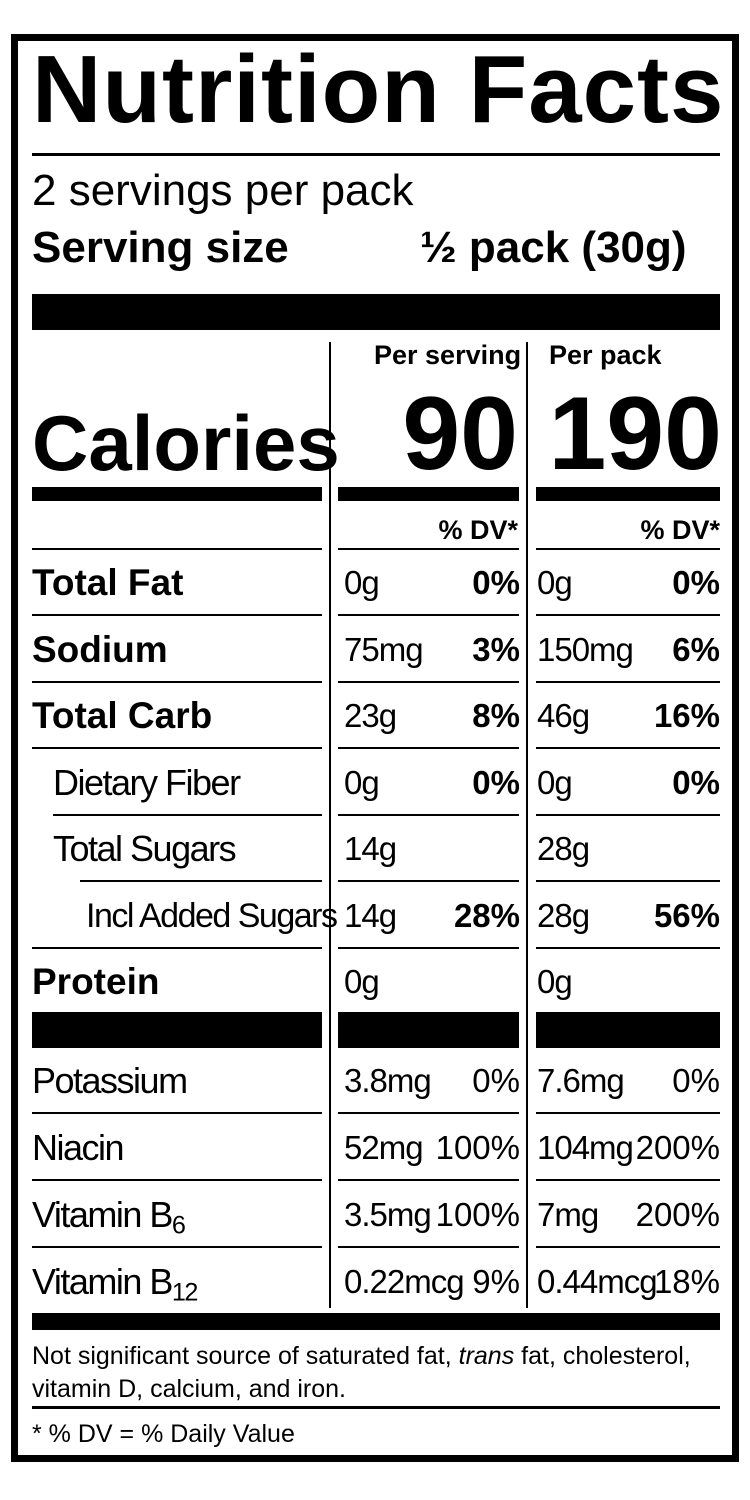  I want to click on per-pack-header: Per pack, so click(605, 355).